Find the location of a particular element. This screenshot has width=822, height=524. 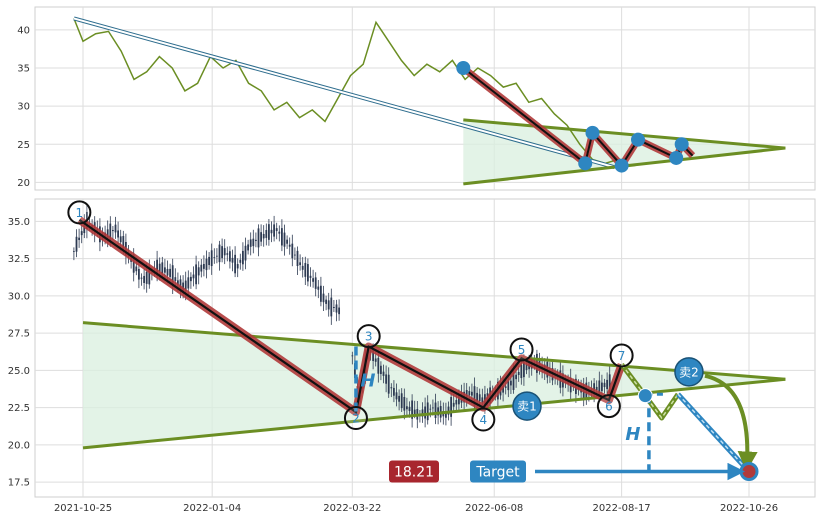

target-curve-arrow is located at coordinates (731, 422).